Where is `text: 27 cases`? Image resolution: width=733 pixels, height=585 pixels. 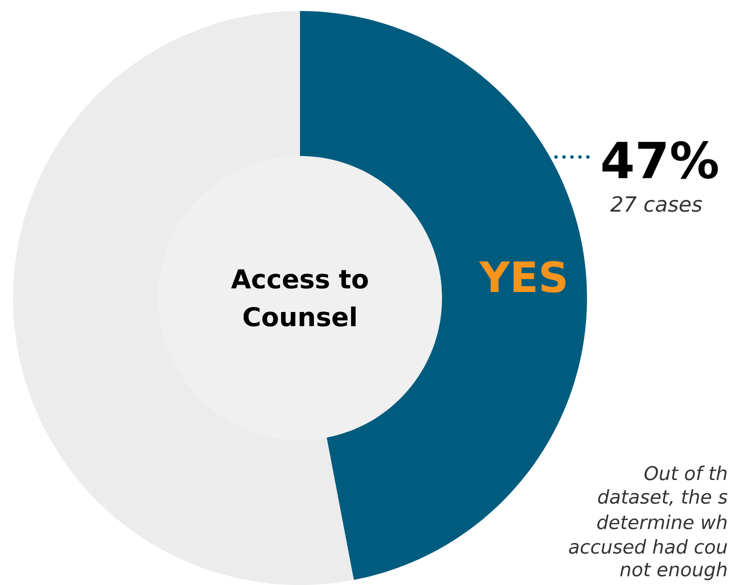
text: 27 cases is located at coordinates (656, 204).